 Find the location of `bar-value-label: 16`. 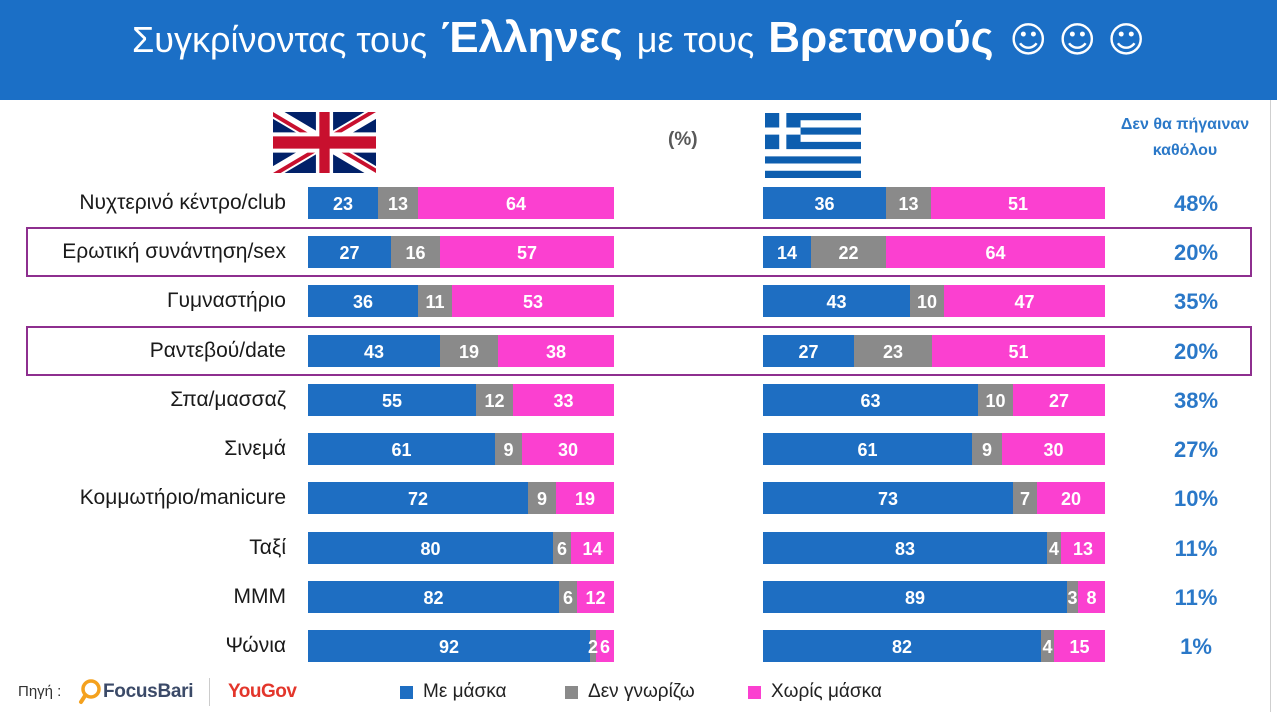

bar-value-label: 16 is located at coordinates (415, 253).